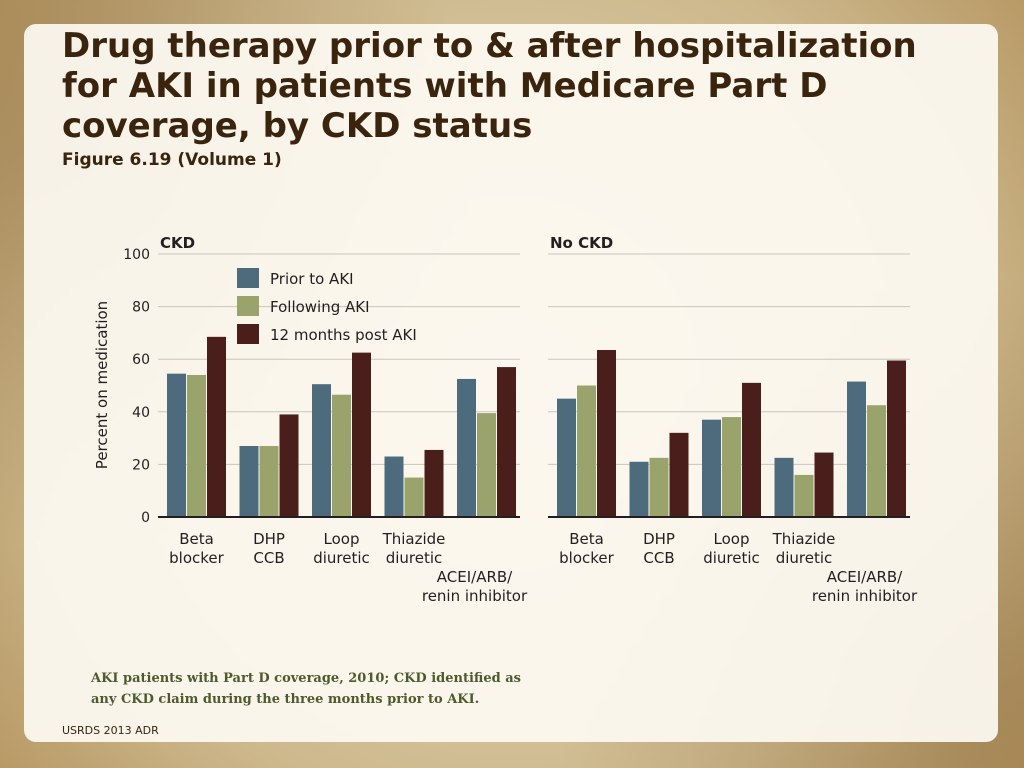 Image resolution: width=1024 pixels, height=768 pixels. What do you see at coordinates (136, 255) in the screenshot?
I see `y-tick-label: 100` at bounding box center [136, 255].